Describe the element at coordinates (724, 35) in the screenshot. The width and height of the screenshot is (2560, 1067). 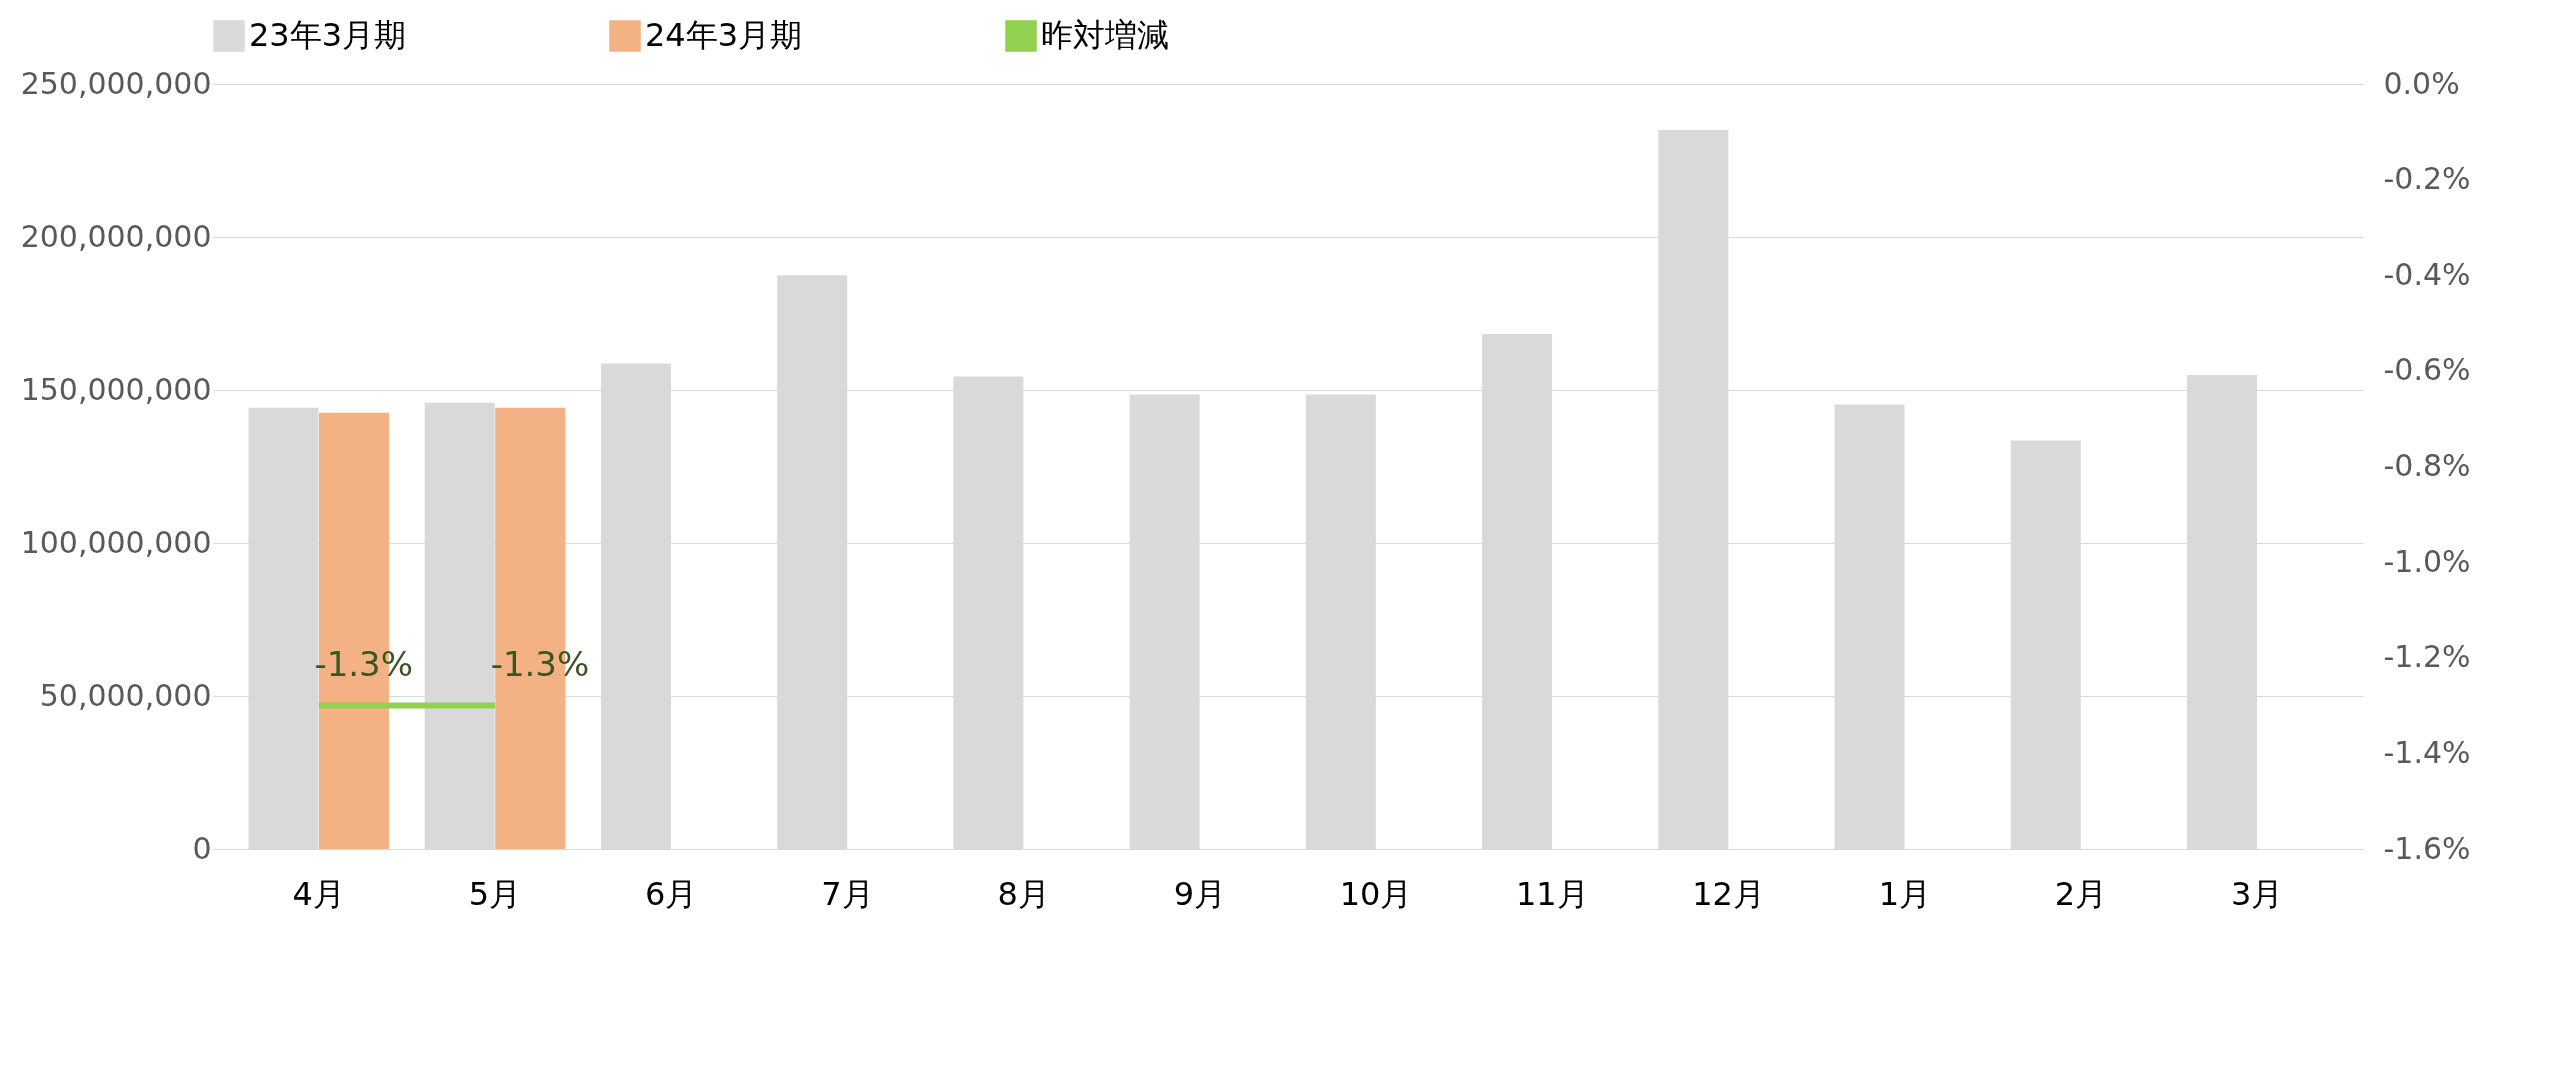
I see `legend-label: 24年3月期` at that location.